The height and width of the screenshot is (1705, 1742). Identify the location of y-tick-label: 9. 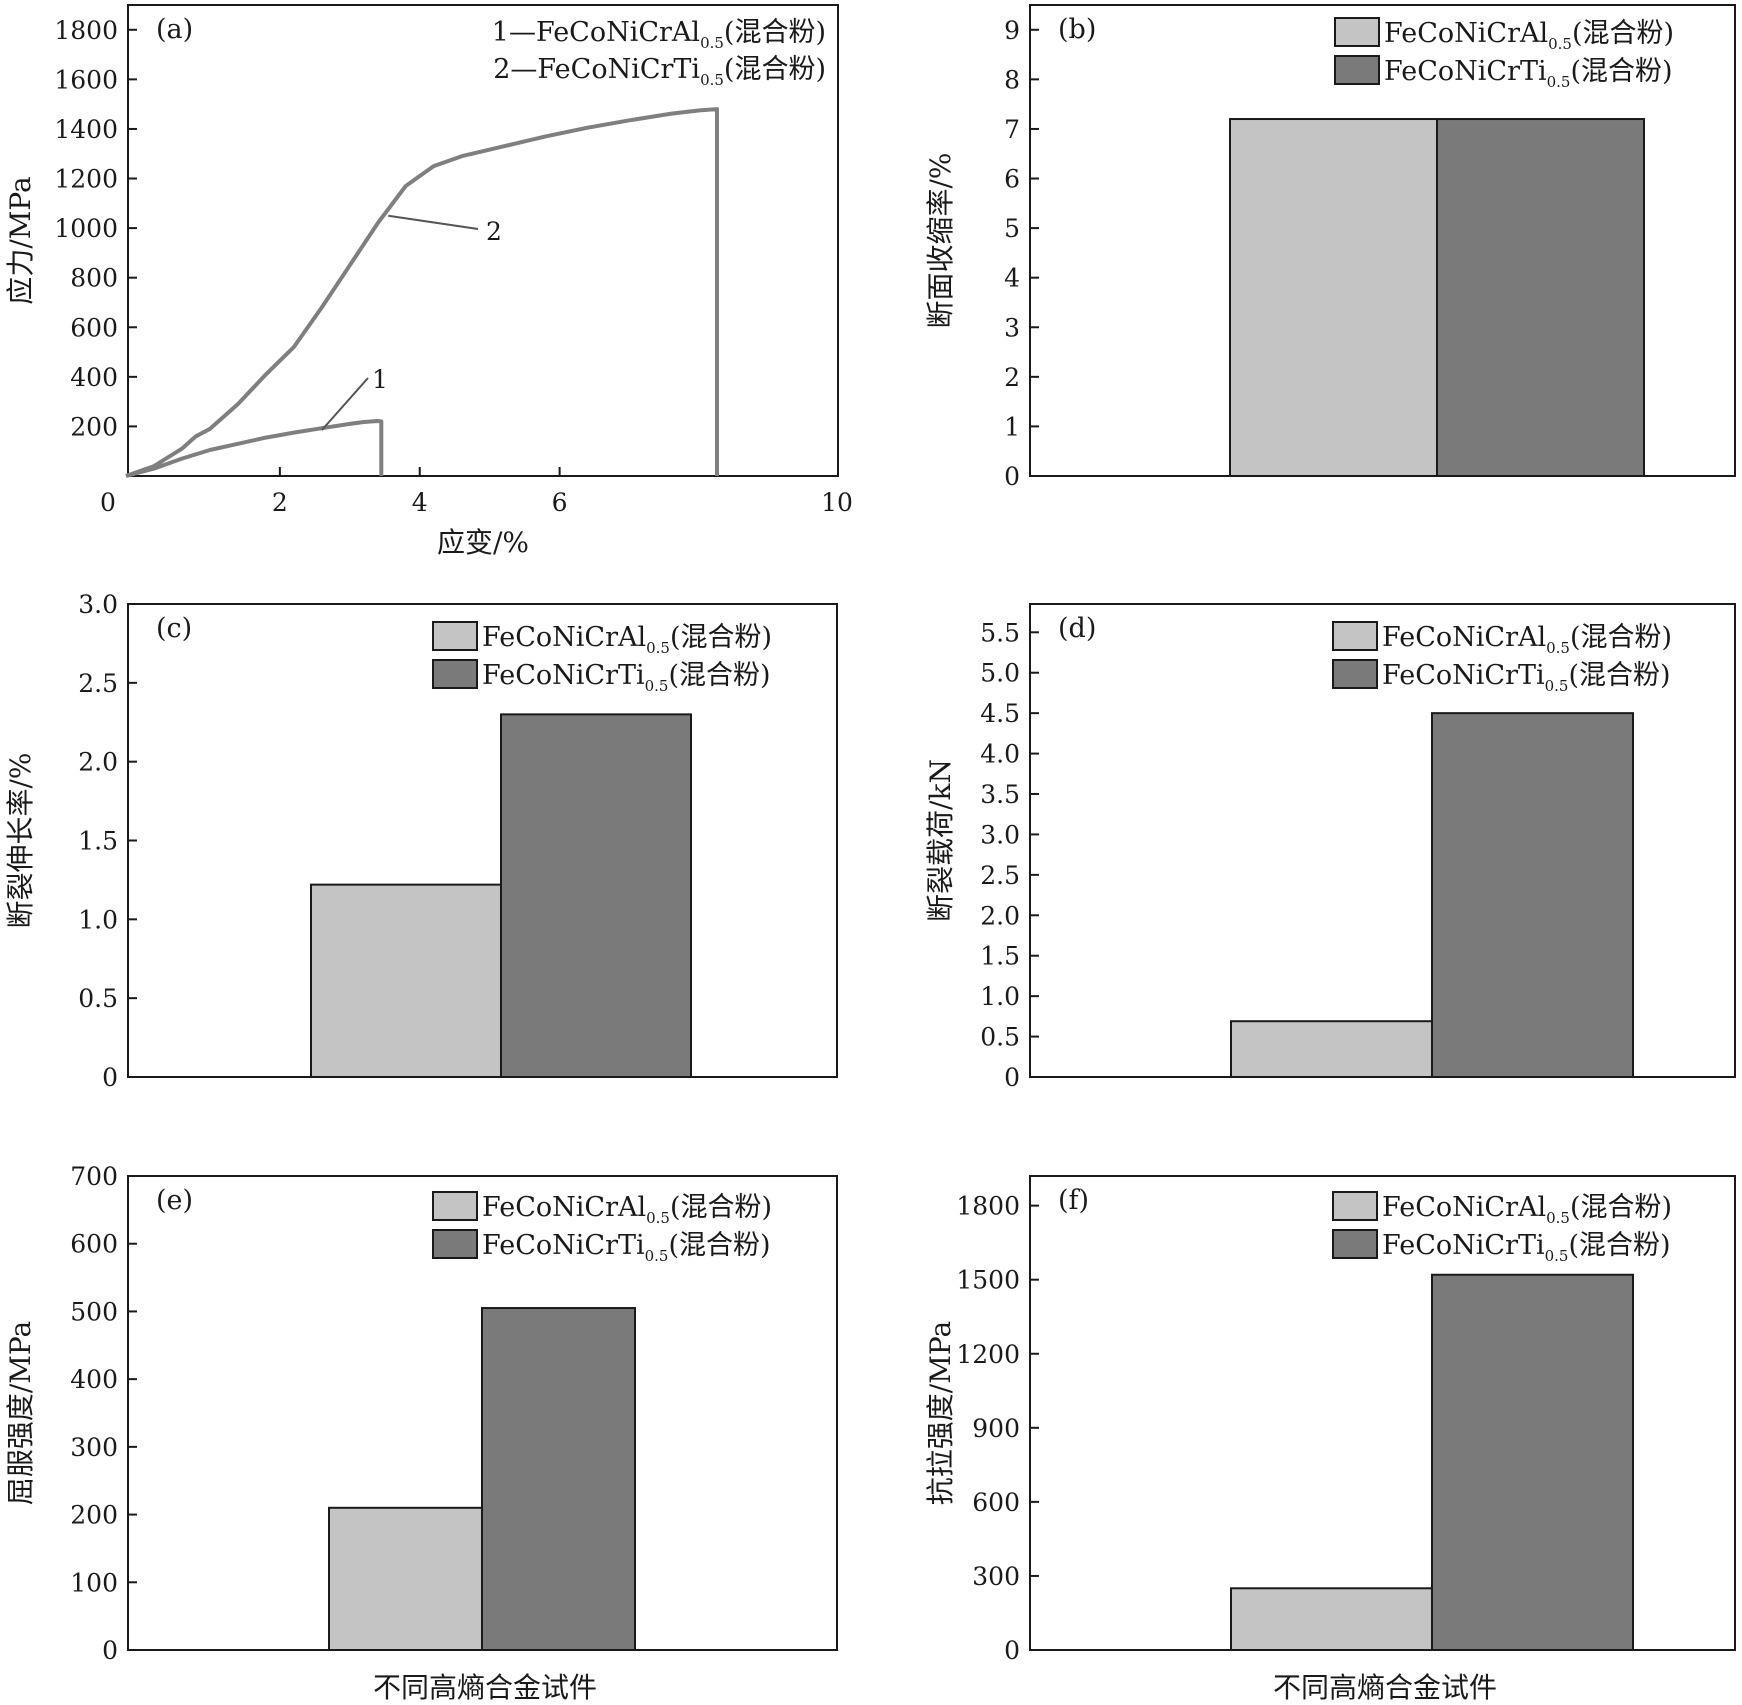
(1012, 30).